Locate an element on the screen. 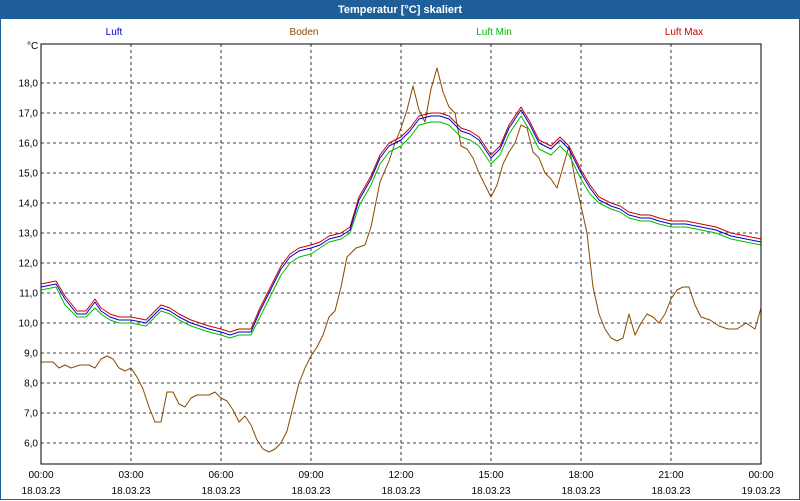  legend-entry: Luft Min is located at coordinates (494, 32).